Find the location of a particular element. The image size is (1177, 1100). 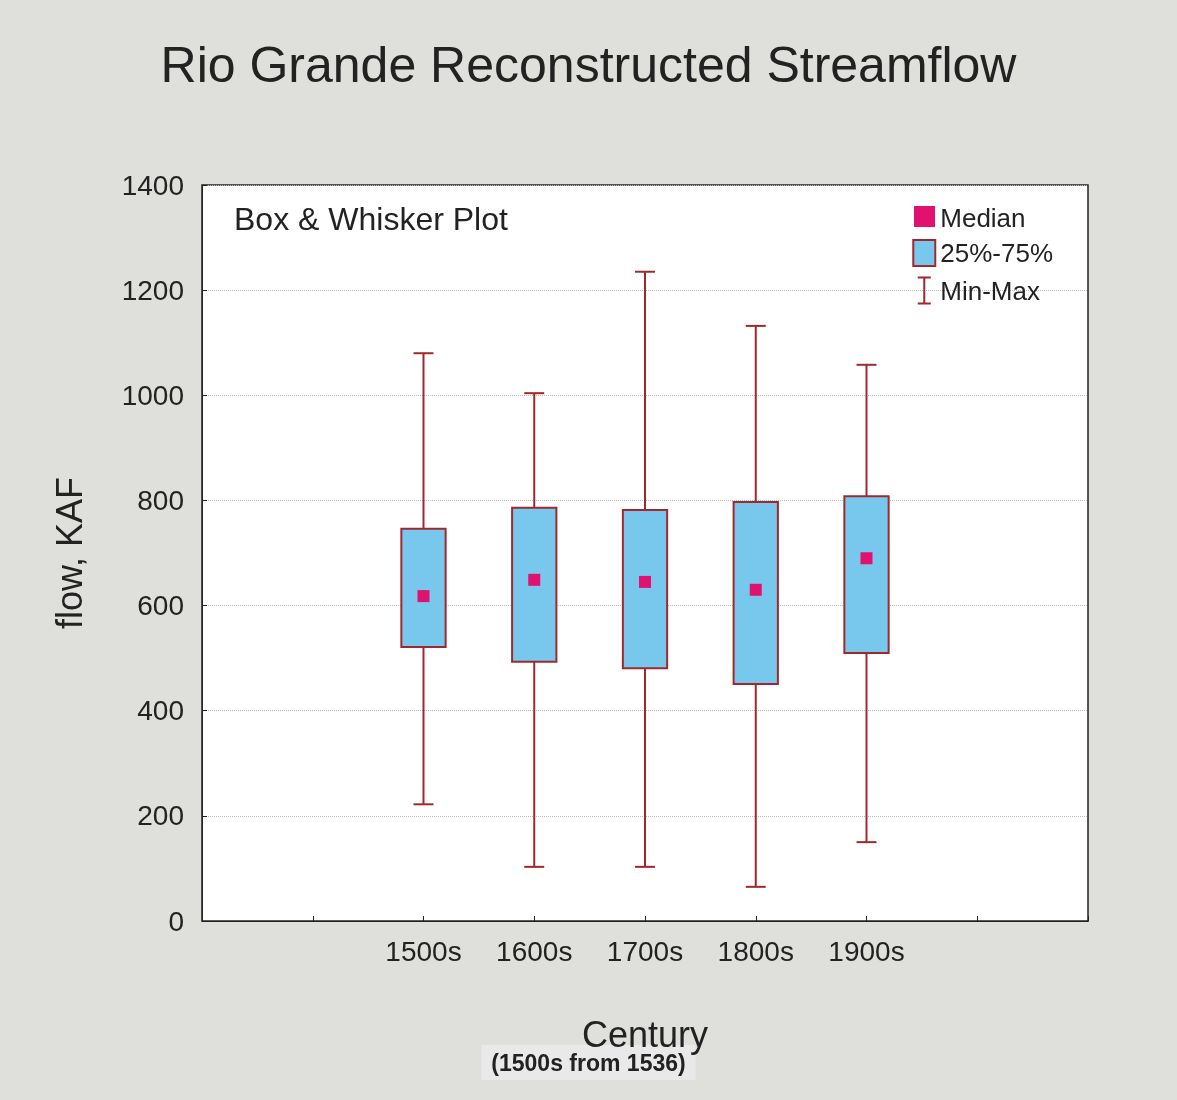

y-tick-label: 800 is located at coordinates (160, 500).